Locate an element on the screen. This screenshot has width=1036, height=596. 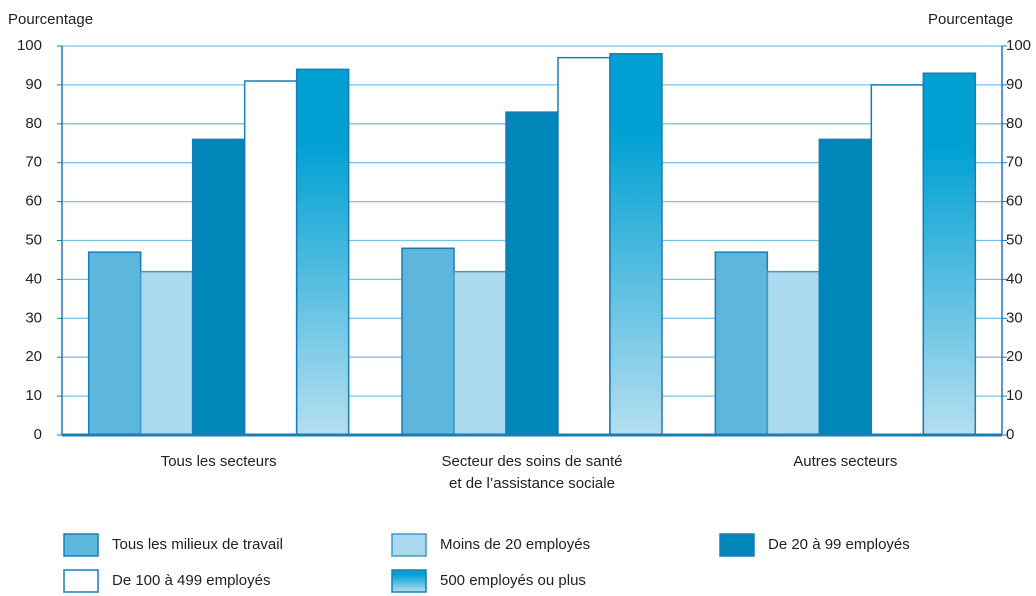
y2-tick-label: 20 is located at coordinates (1014, 356).